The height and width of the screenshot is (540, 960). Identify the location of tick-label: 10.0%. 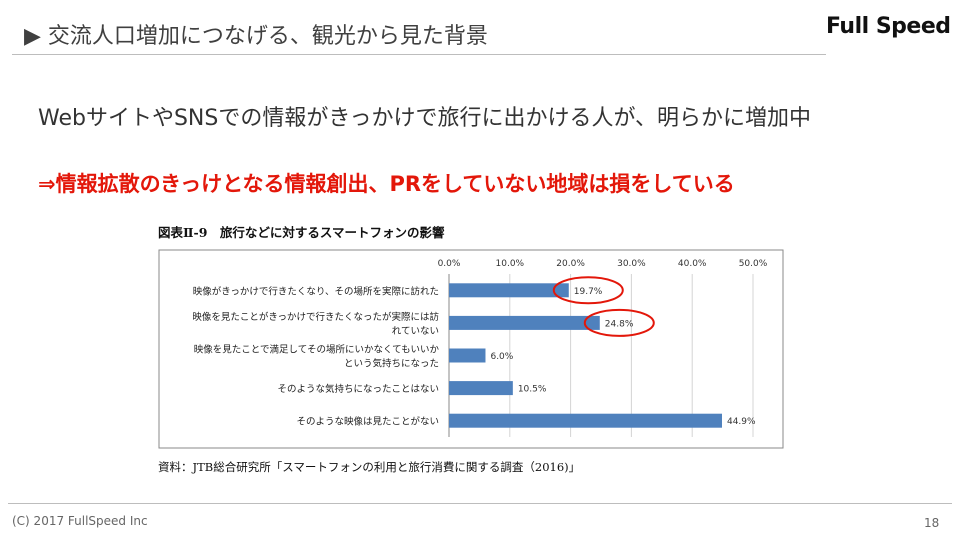
(510, 264).